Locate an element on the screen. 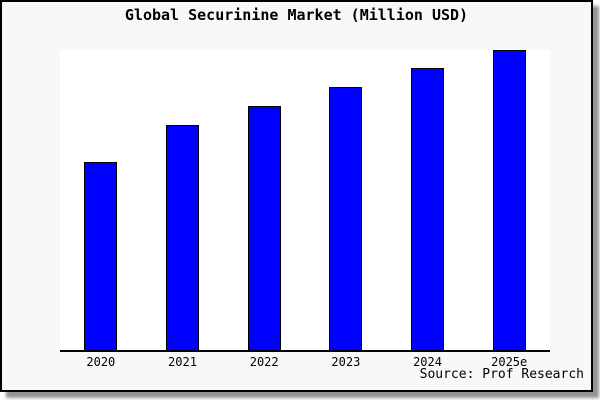  bar-2022 is located at coordinates (264, 228).